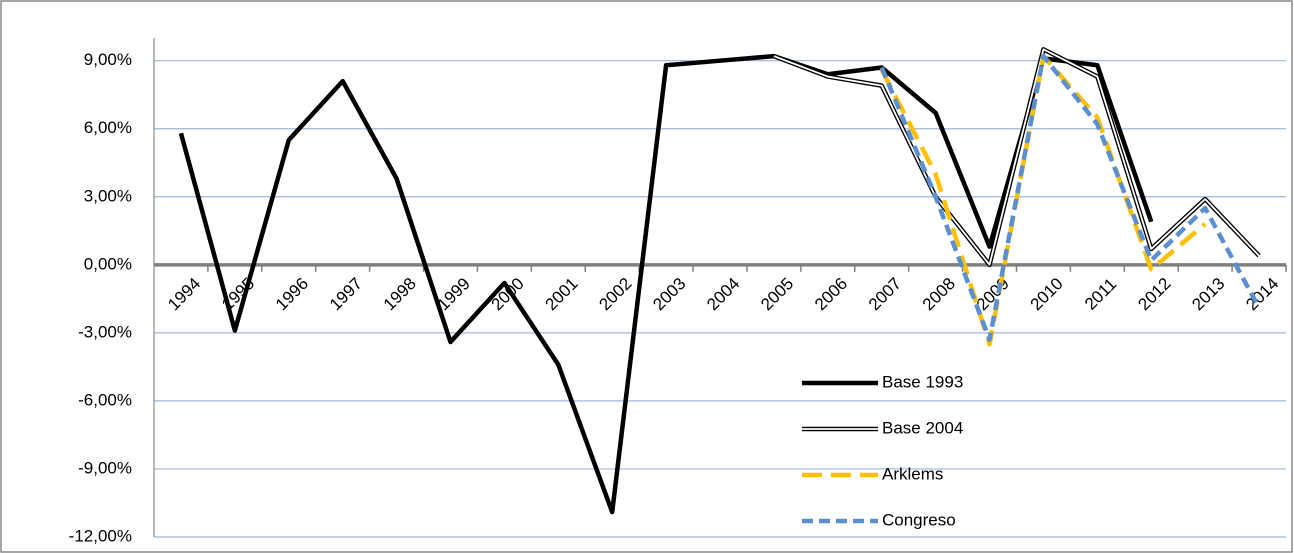  What do you see at coordinates (100, 535) in the screenshot?
I see `y-tick-label: -12,00%` at bounding box center [100, 535].